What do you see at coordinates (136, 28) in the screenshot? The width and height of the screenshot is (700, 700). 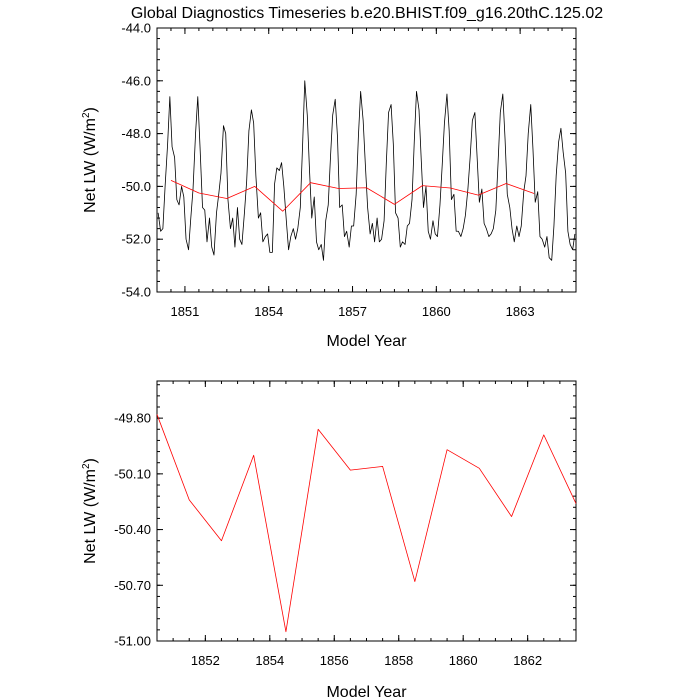 I see `top-y-tick-label: -44.0` at bounding box center [136, 28].